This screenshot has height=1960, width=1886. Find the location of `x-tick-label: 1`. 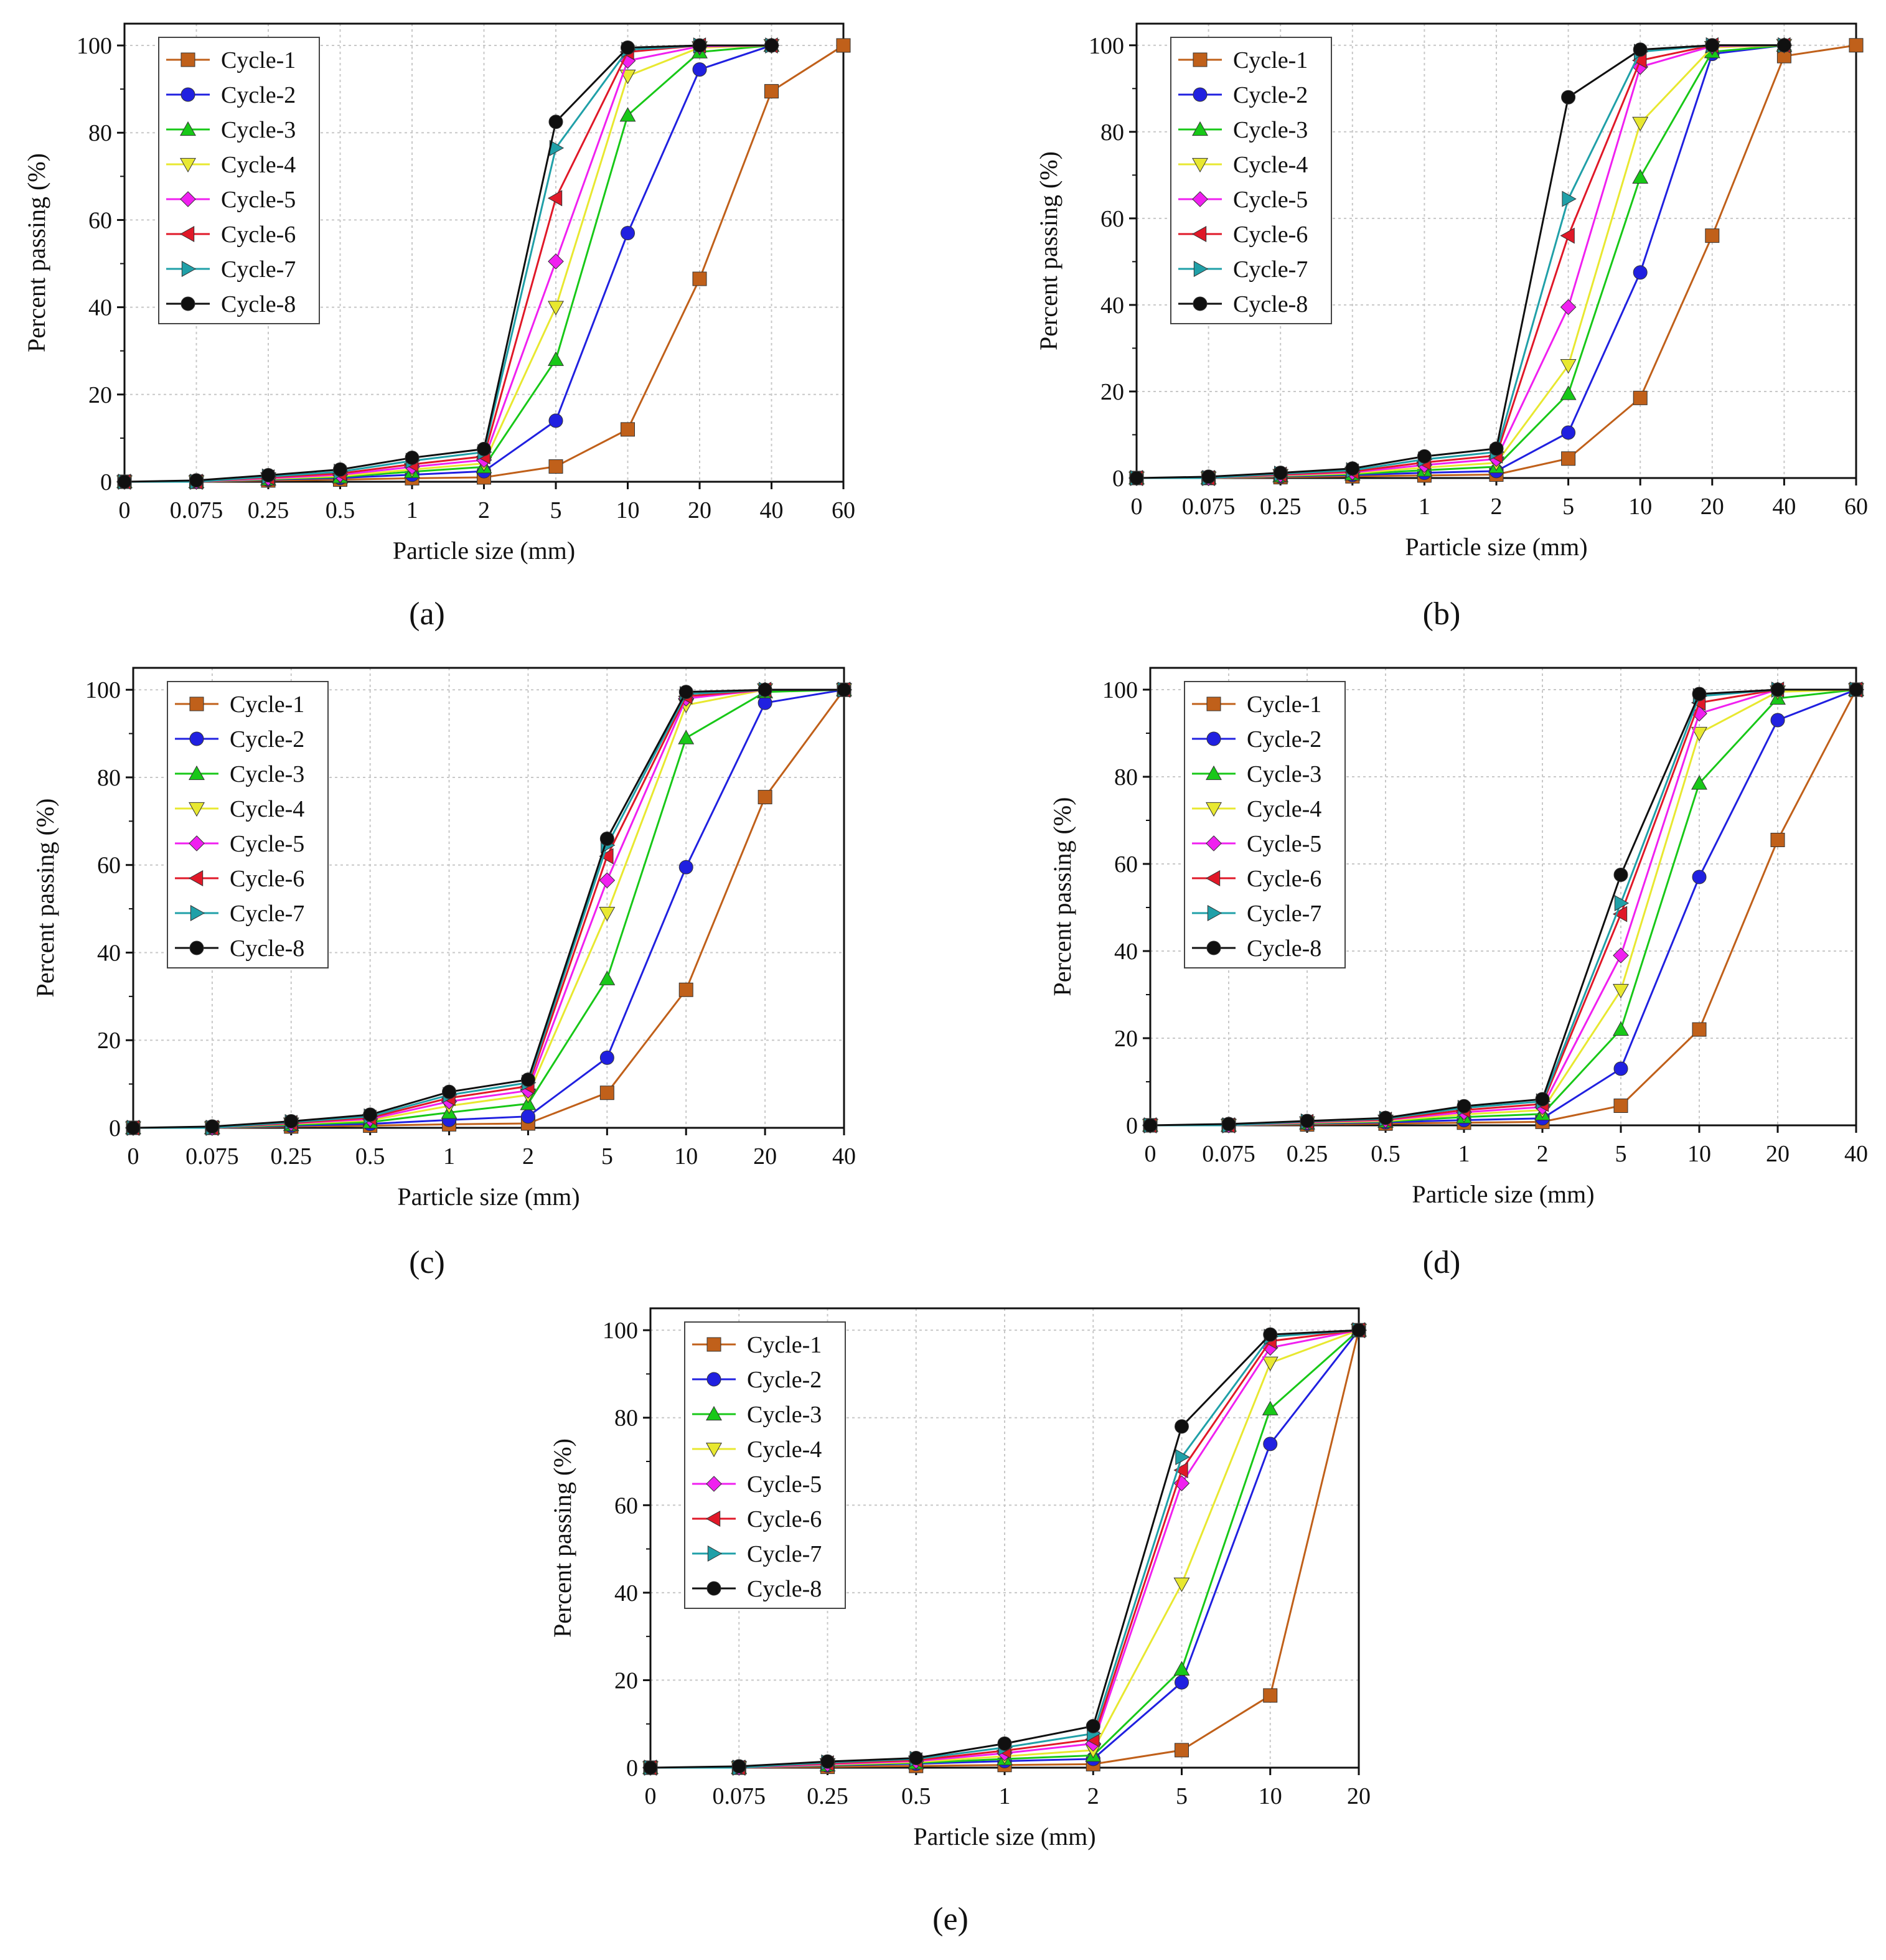

x-tick-label: 1 is located at coordinates (449, 1156).